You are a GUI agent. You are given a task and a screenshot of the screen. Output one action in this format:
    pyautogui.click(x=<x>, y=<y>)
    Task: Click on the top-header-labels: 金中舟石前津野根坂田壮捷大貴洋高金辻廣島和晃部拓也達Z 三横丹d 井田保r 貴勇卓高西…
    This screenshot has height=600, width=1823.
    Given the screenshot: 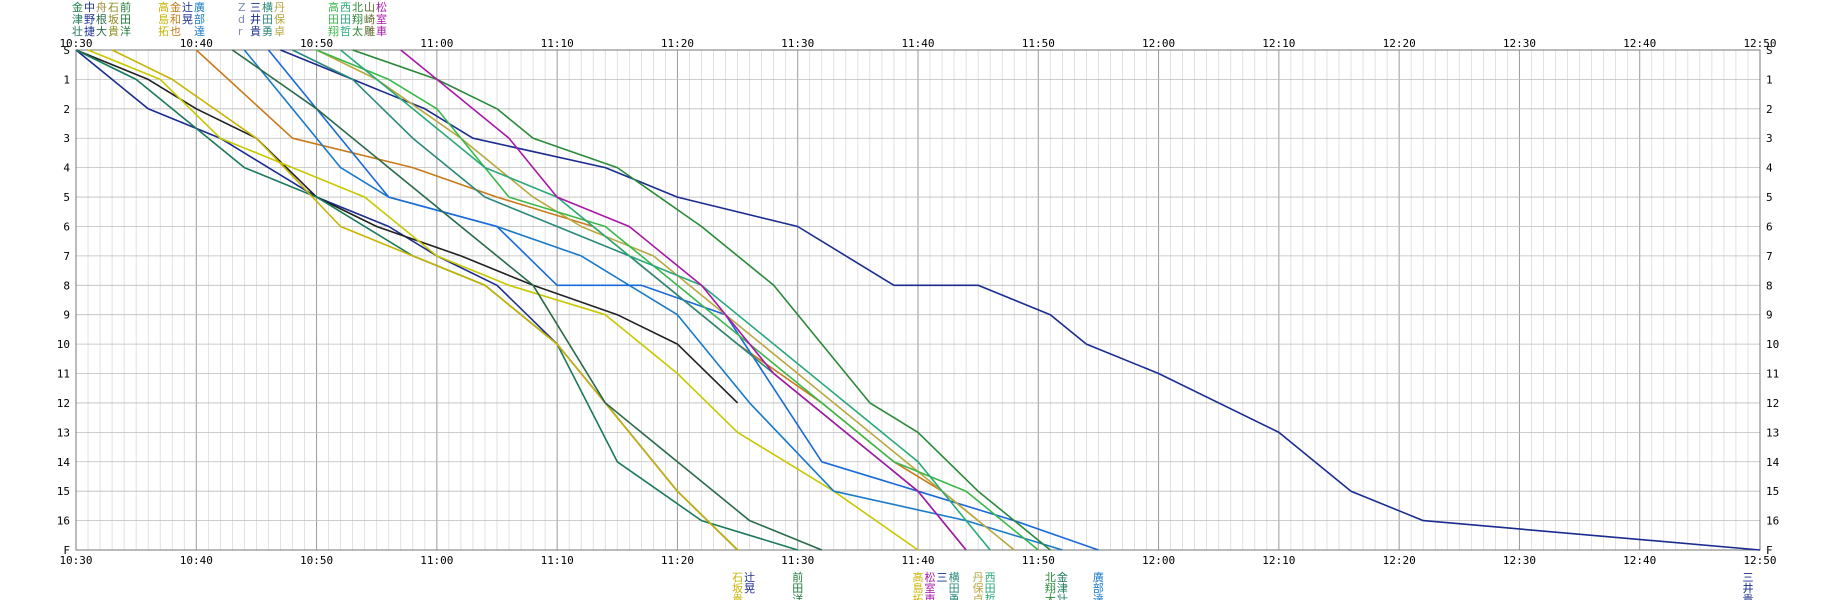 What is the action you would take?
    pyautogui.click(x=229, y=19)
    